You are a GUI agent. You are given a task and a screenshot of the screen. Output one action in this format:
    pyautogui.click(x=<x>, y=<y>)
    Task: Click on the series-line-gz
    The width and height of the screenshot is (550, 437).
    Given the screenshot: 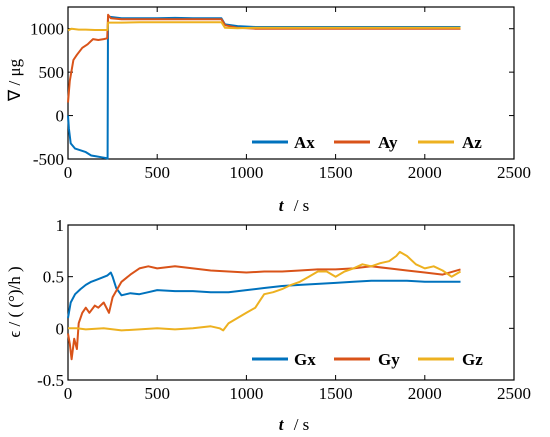 What is the action you would take?
    pyautogui.click(x=265, y=291)
    